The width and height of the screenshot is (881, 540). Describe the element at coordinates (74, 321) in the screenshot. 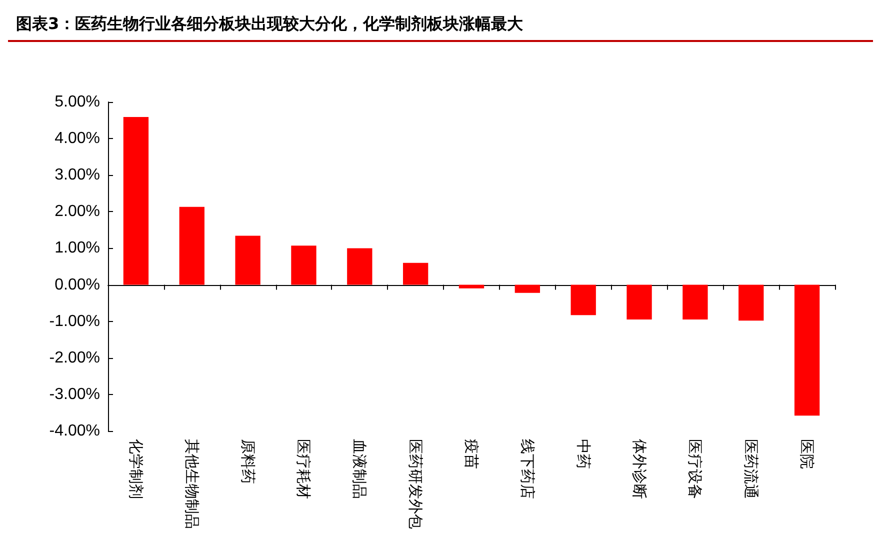

I see `y-tick-label: -1.00%` at that location.